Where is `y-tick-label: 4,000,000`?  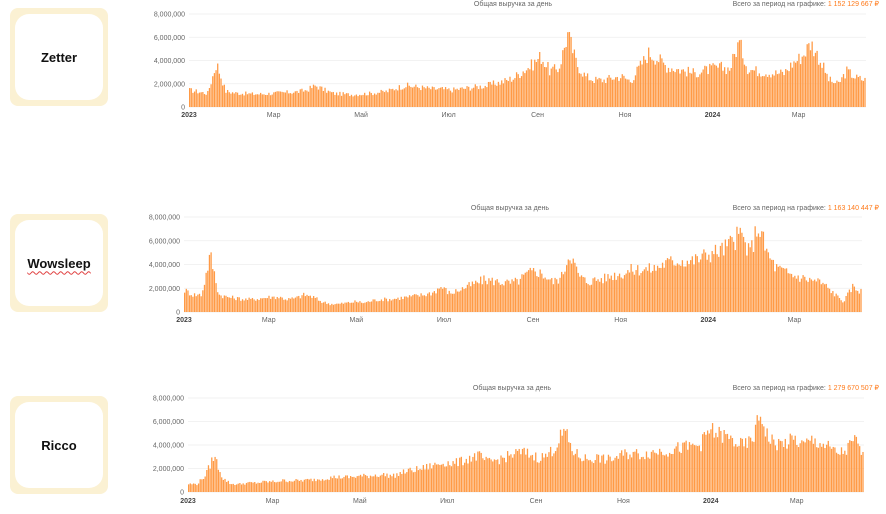 y-tick-label: 4,000,000 is located at coordinates (168, 446).